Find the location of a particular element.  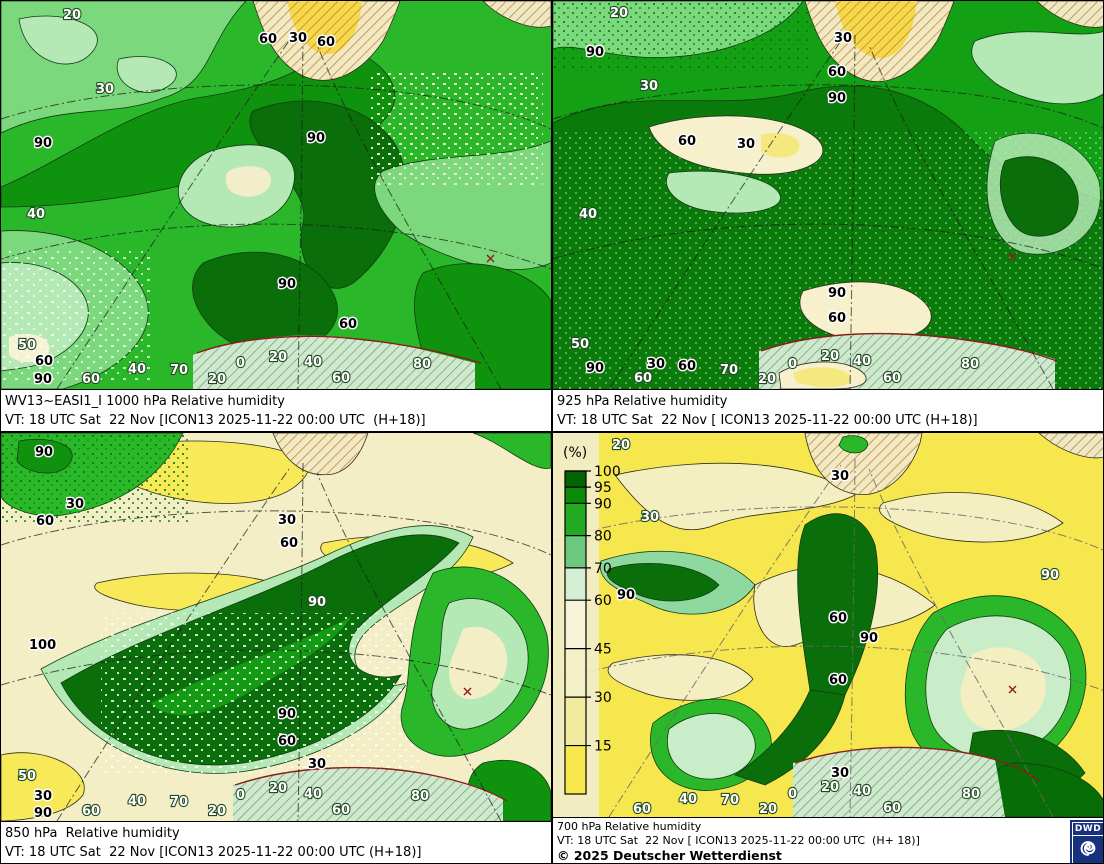

legend-tick-label: 30 is located at coordinates (603, 698).